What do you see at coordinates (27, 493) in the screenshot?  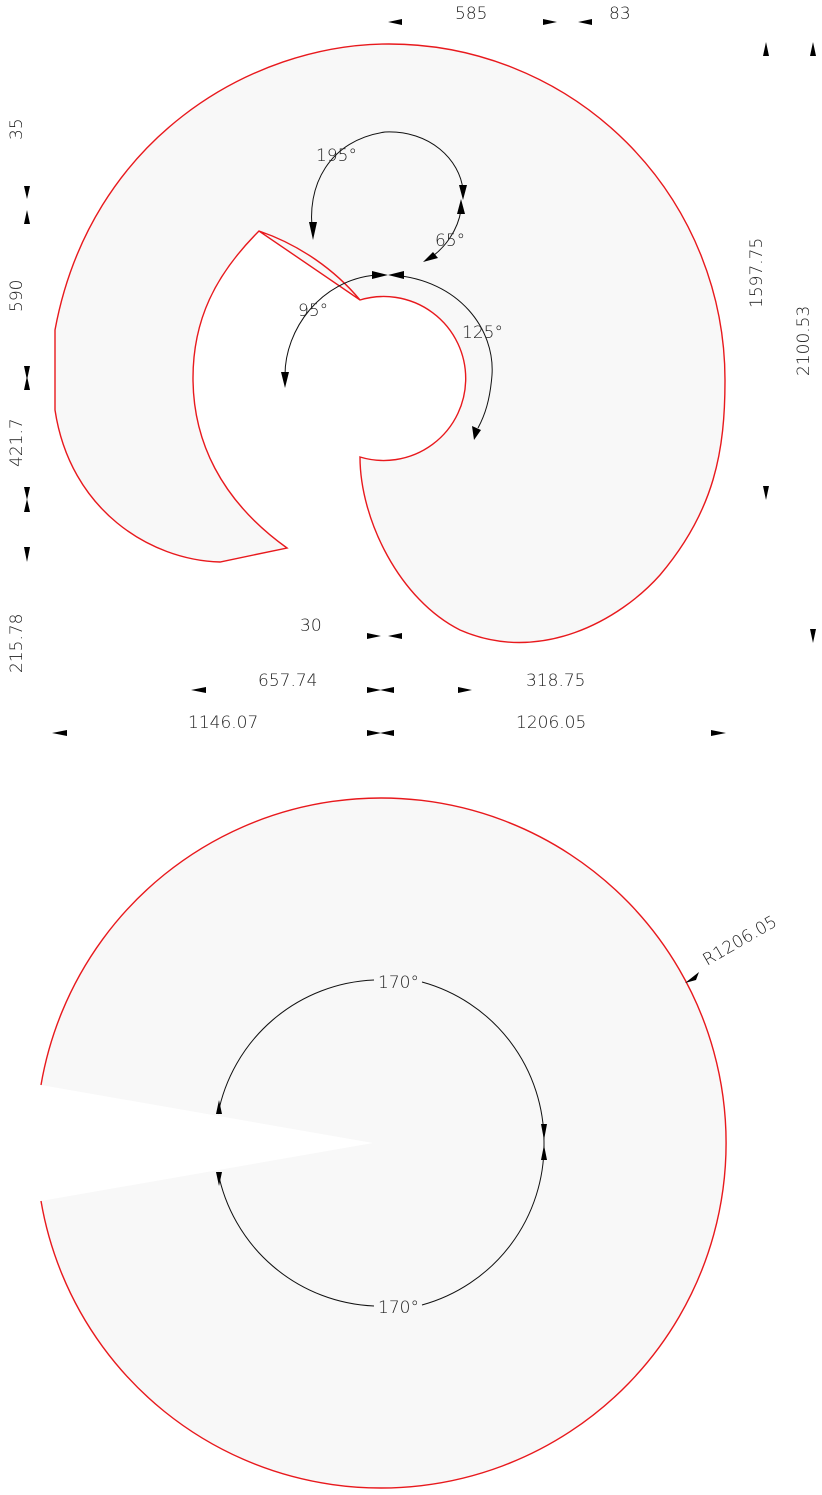 I see `dim-421-7-arrow-bottom` at bounding box center [27, 493].